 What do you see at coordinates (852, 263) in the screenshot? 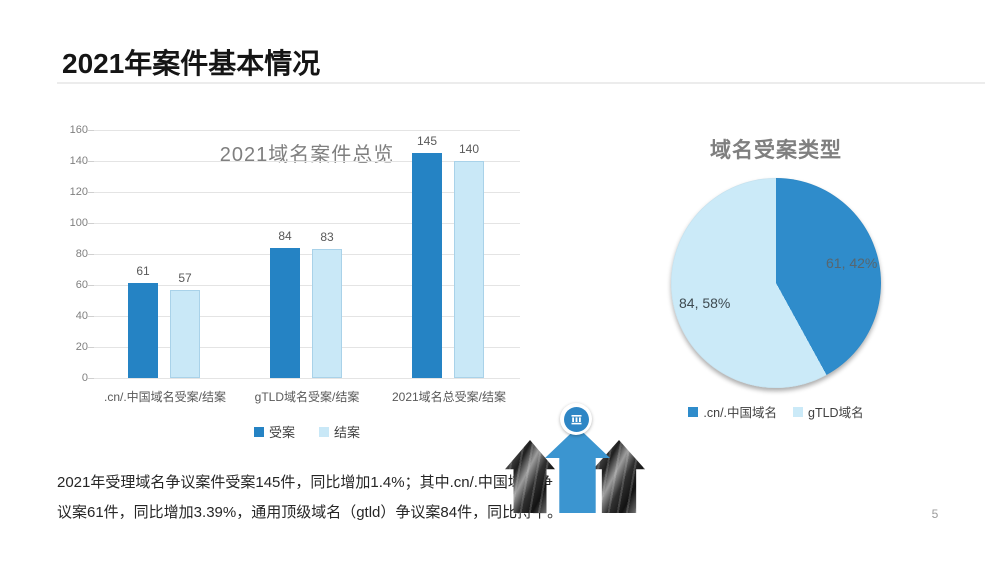
I see `pie-slice-label-cn: 61, 42%` at bounding box center [852, 263].